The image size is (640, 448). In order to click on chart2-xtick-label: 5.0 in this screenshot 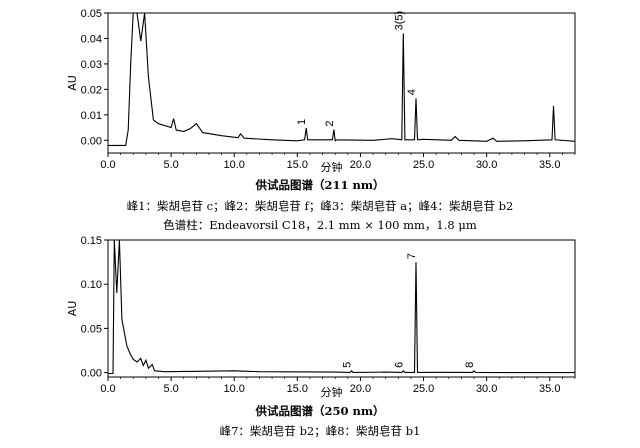, I will do `click(170, 389)`.